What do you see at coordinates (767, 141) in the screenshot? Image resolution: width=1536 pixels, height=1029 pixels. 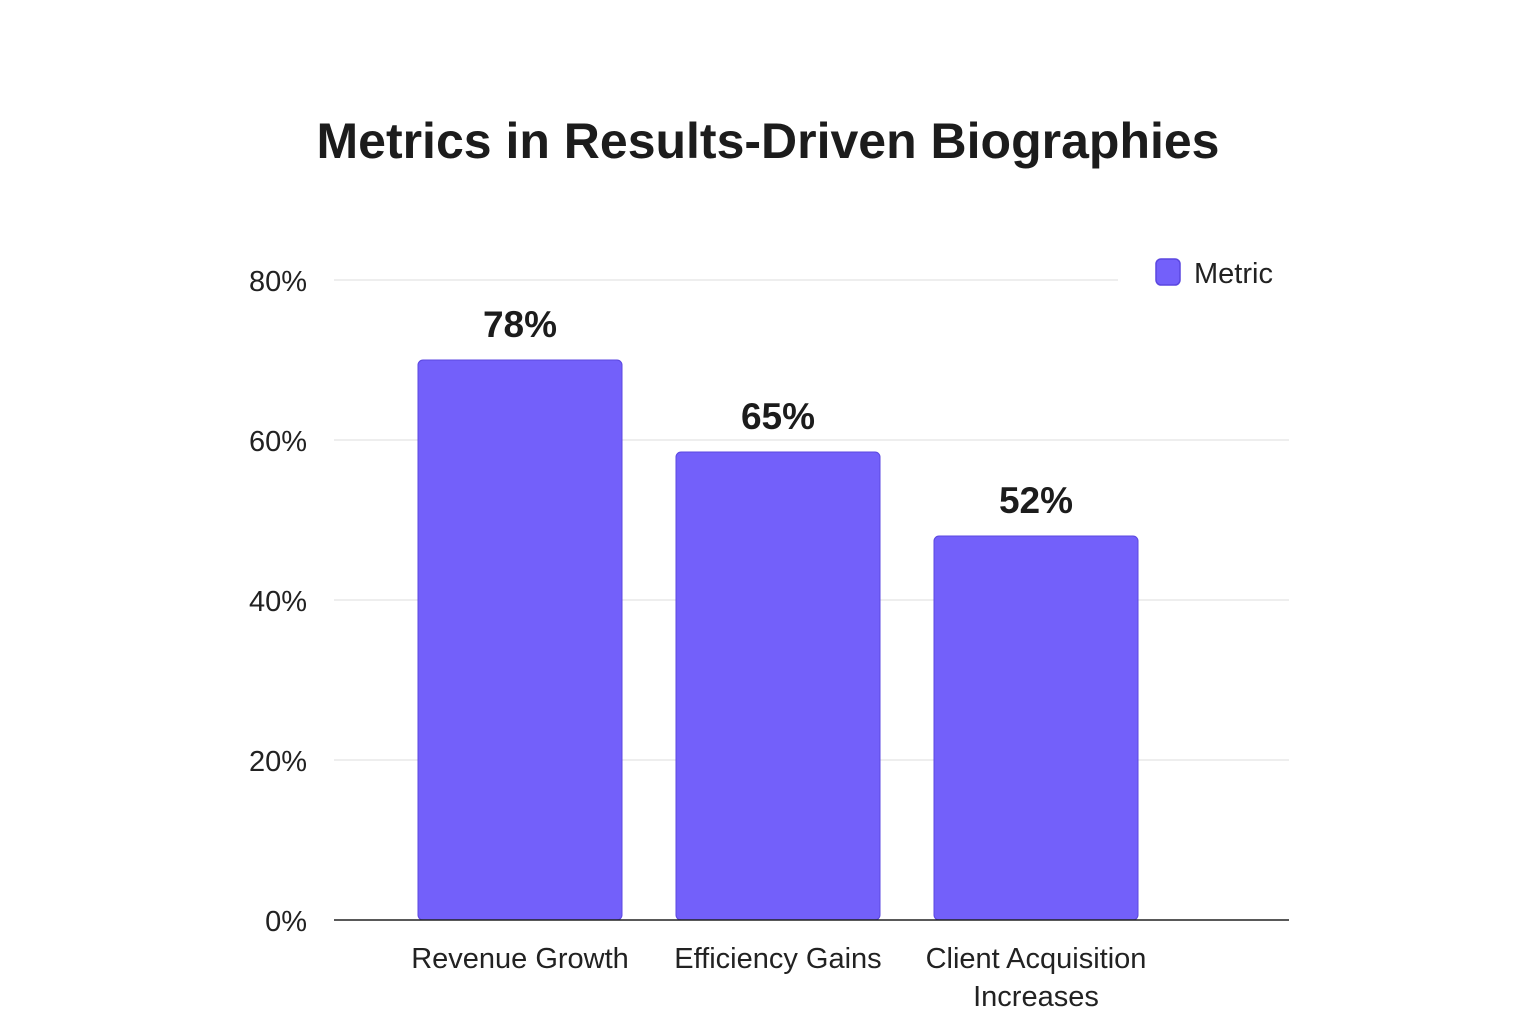 I see `chart-title: Metrics in Results-Driven Biographies` at bounding box center [767, 141].